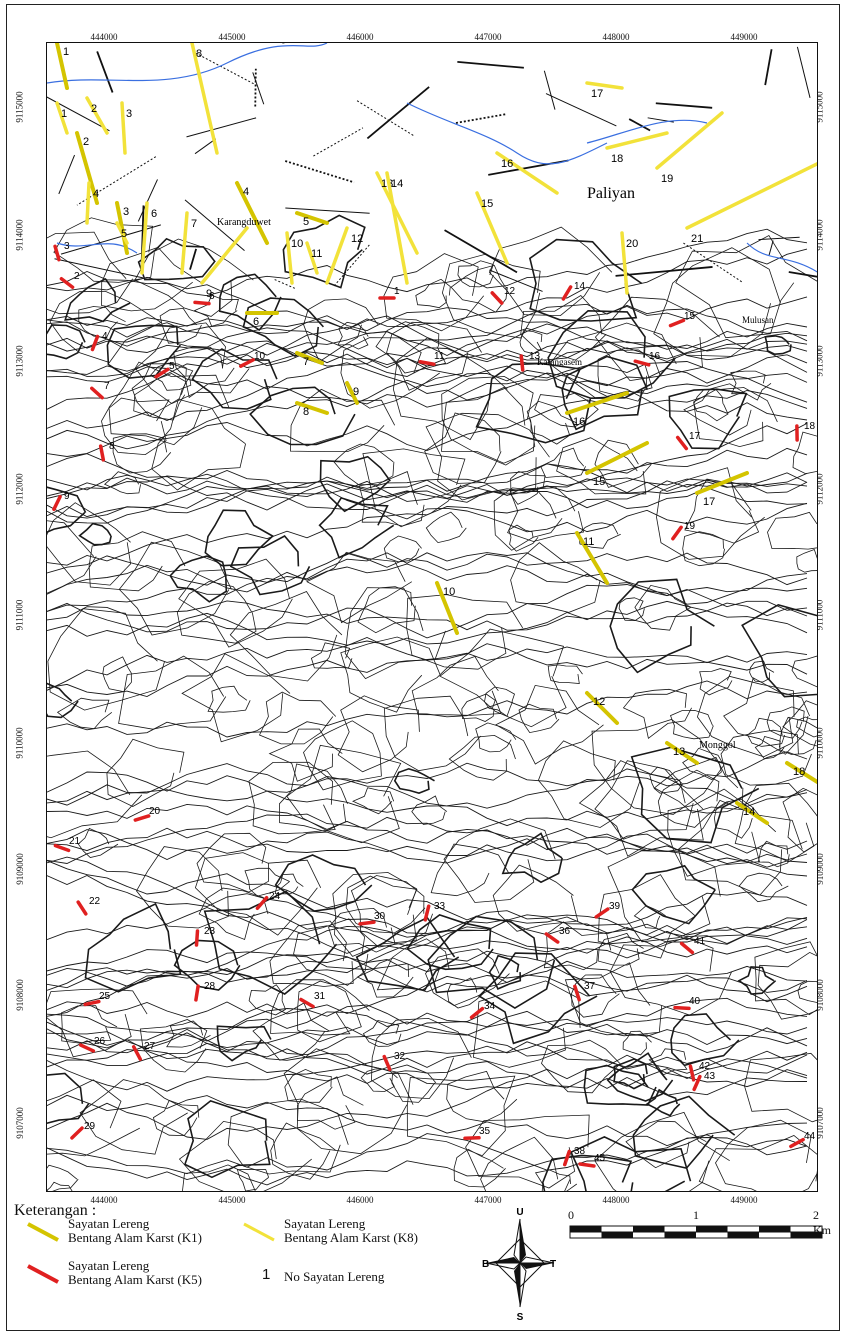  What do you see at coordinates (90, 1126) in the screenshot?
I see `k5-section-label: 29` at bounding box center [90, 1126].